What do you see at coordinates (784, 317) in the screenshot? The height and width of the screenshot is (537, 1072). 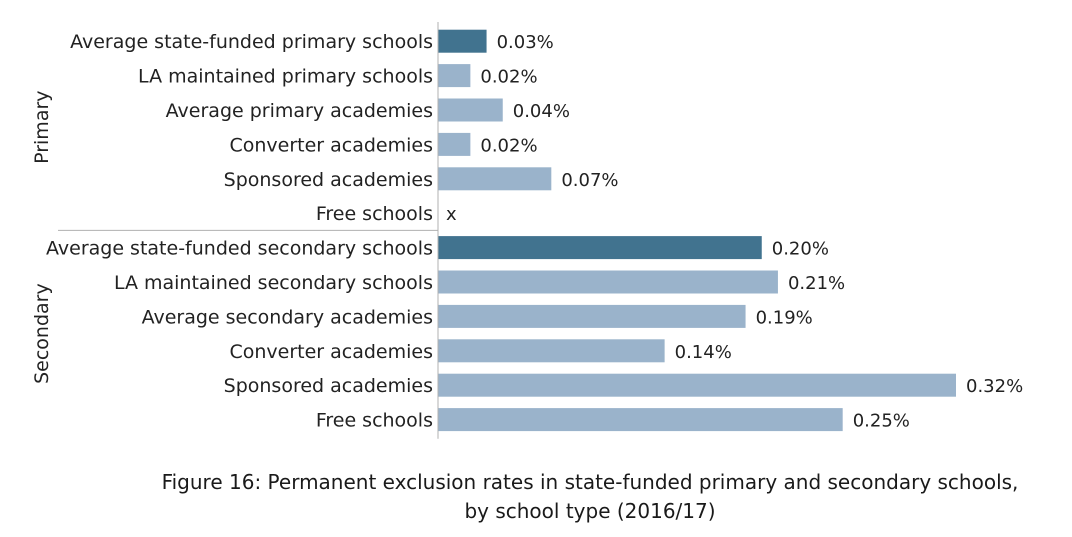 I see `data-label: 0.19%` at bounding box center [784, 317].